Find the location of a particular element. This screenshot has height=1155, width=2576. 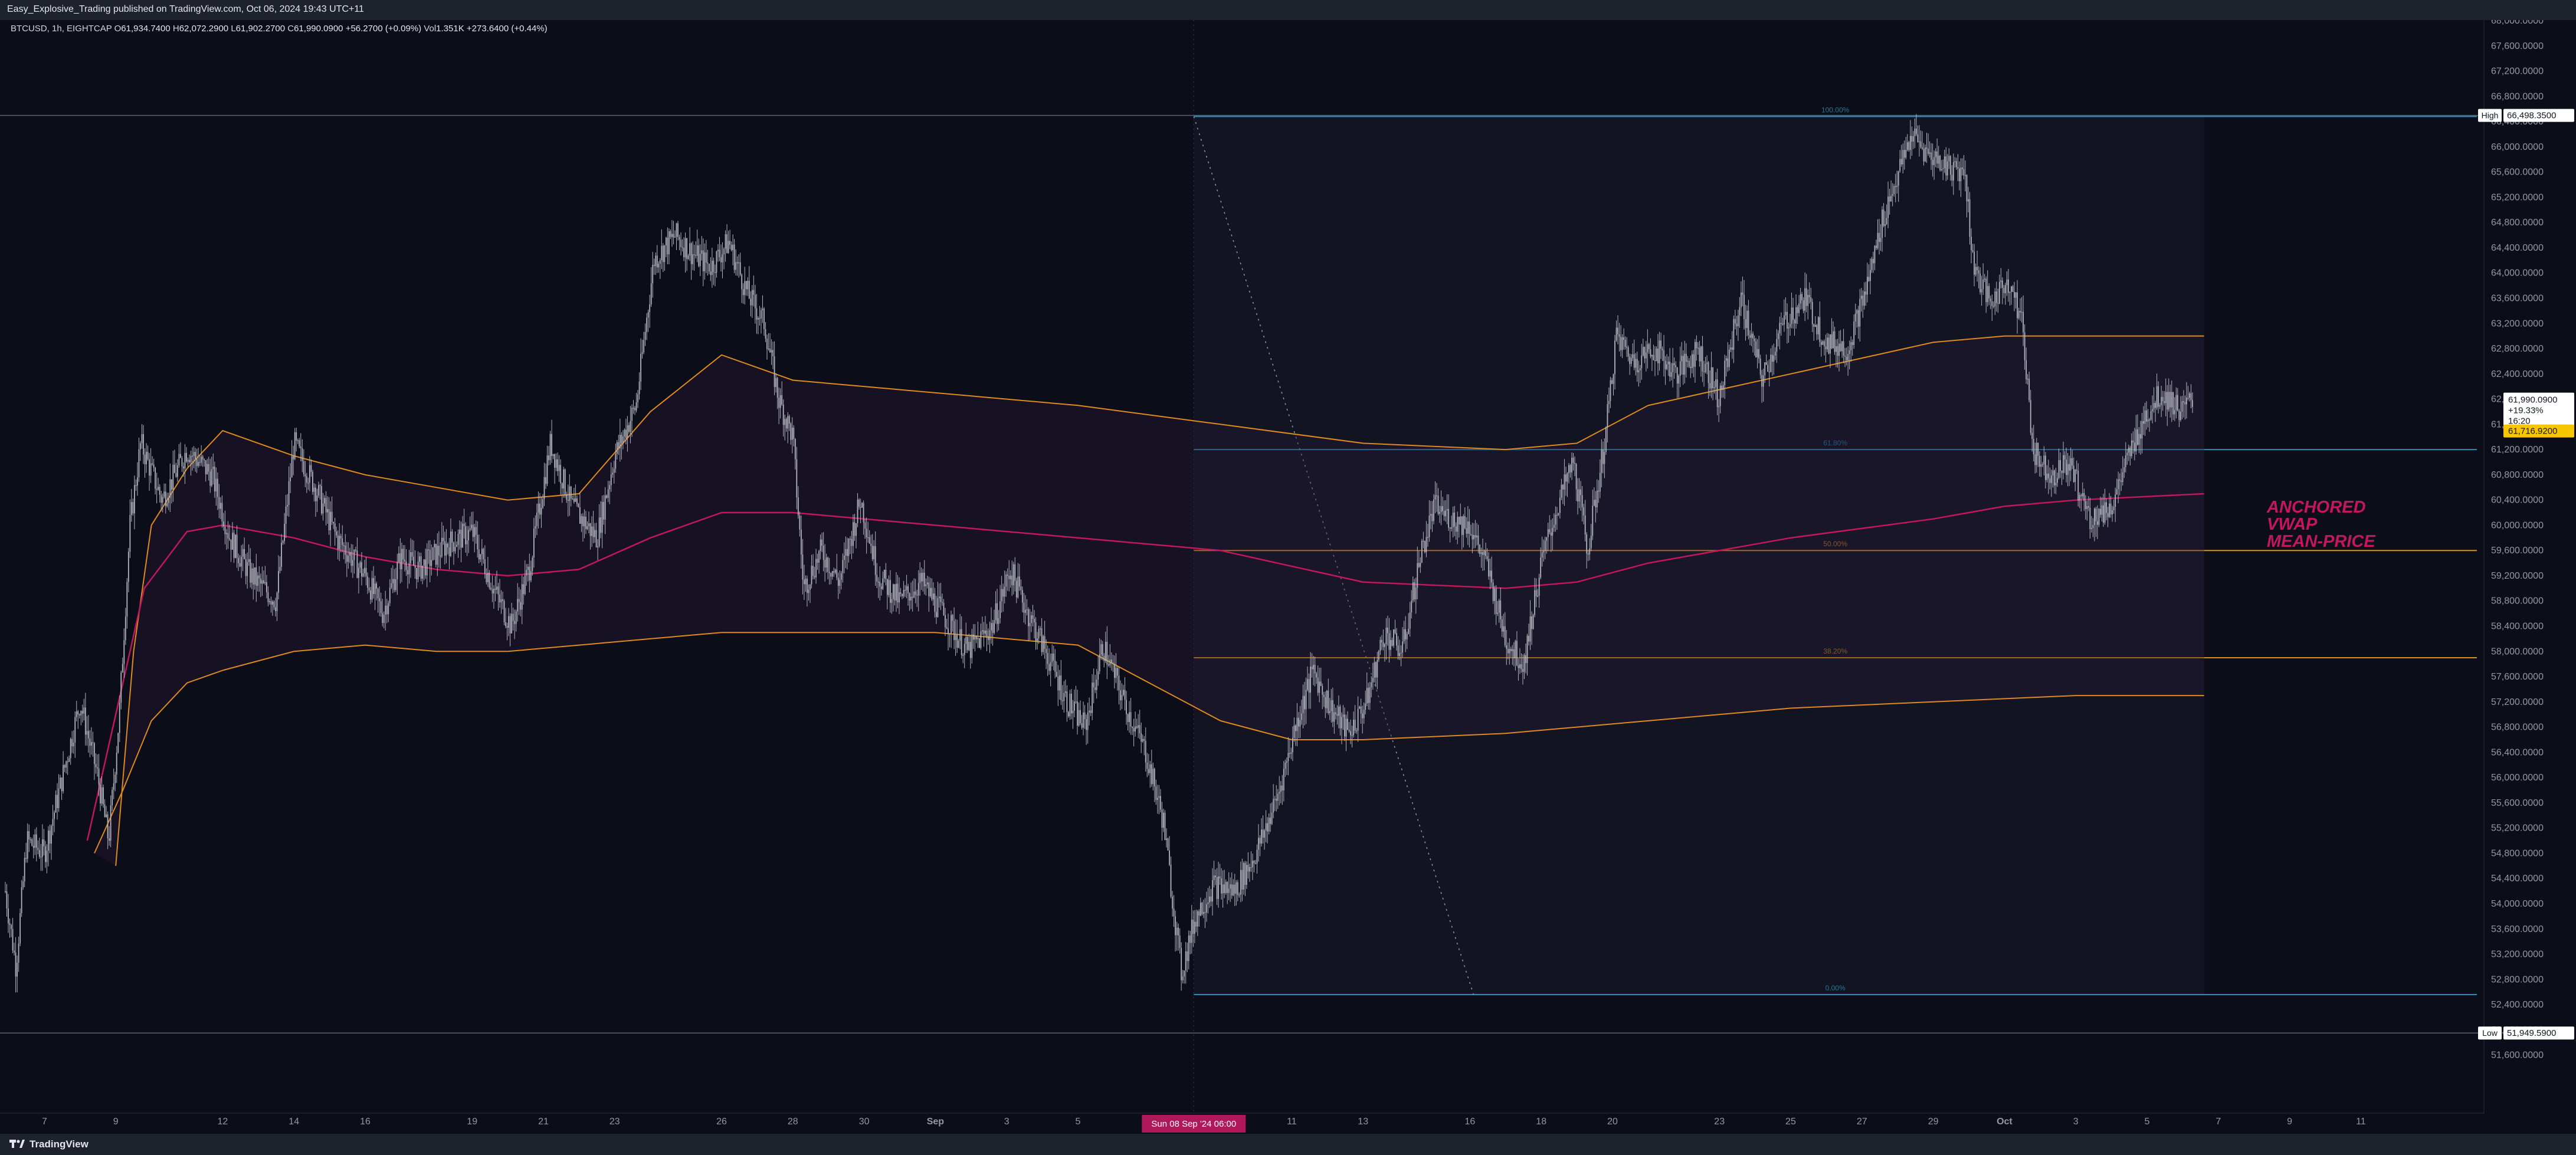

price-tick-label: 59,600.0000 is located at coordinates (2517, 551).